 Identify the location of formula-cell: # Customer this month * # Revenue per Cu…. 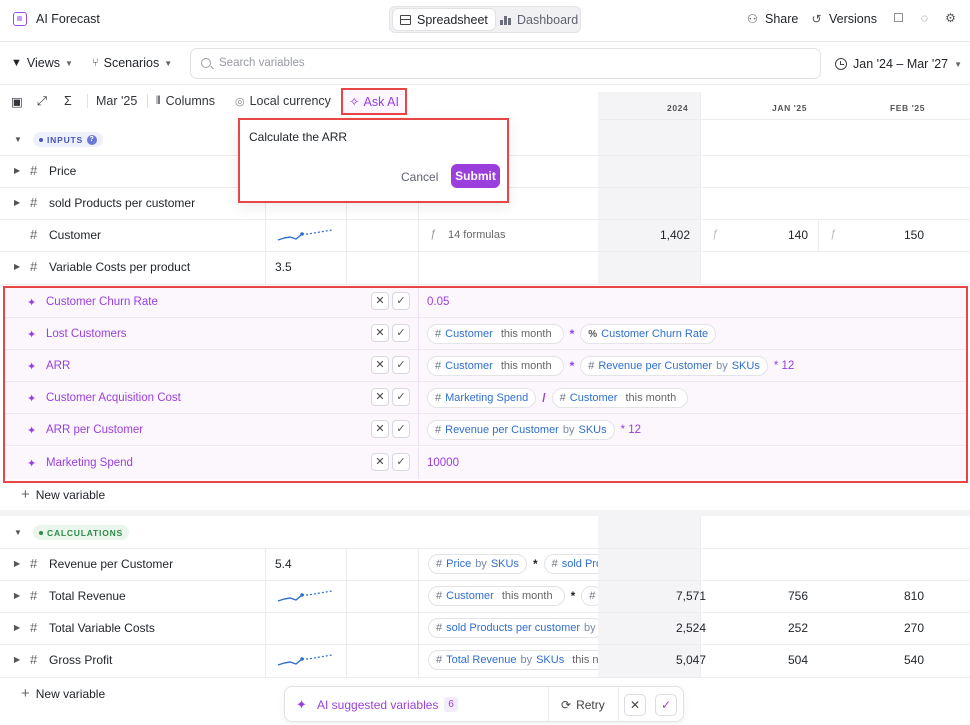
(610, 366).